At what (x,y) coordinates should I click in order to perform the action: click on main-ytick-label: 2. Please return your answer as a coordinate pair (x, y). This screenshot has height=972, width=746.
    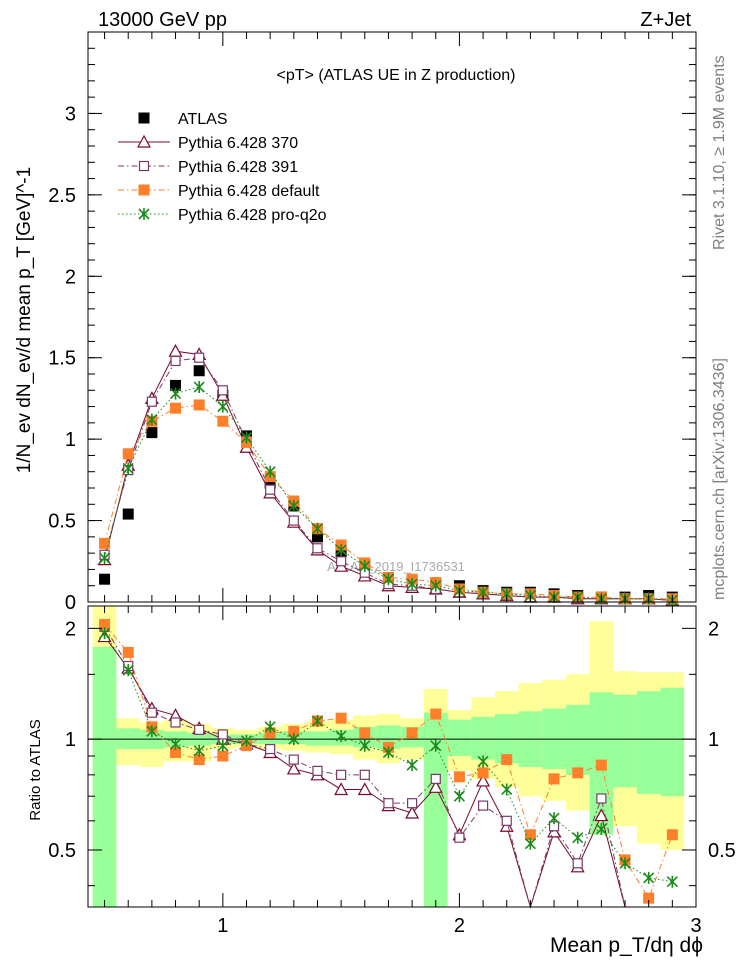
    Looking at the image, I should click on (70, 277).